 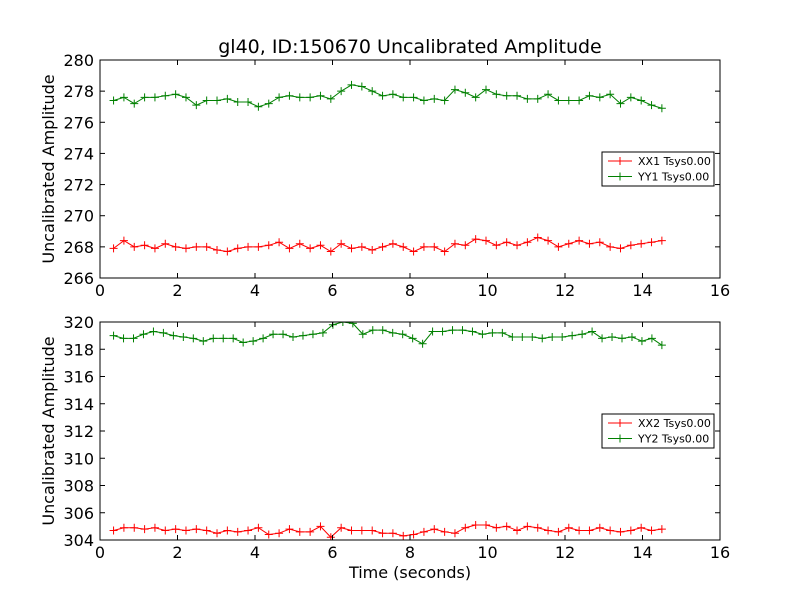 What do you see at coordinates (332, 552) in the screenshot?
I see `x-tick-label: 6` at bounding box center [332, 552].